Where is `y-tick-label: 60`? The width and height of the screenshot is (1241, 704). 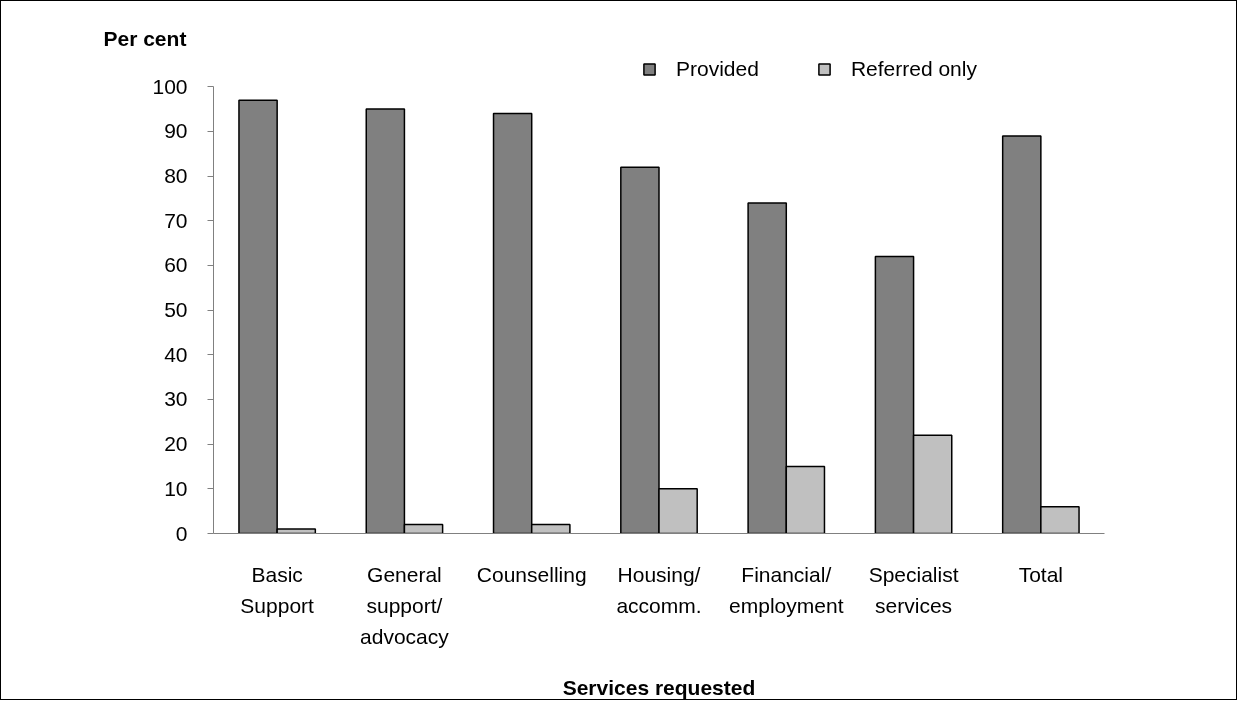 y-tick-label: 60 is located at coordinates (176, 265).